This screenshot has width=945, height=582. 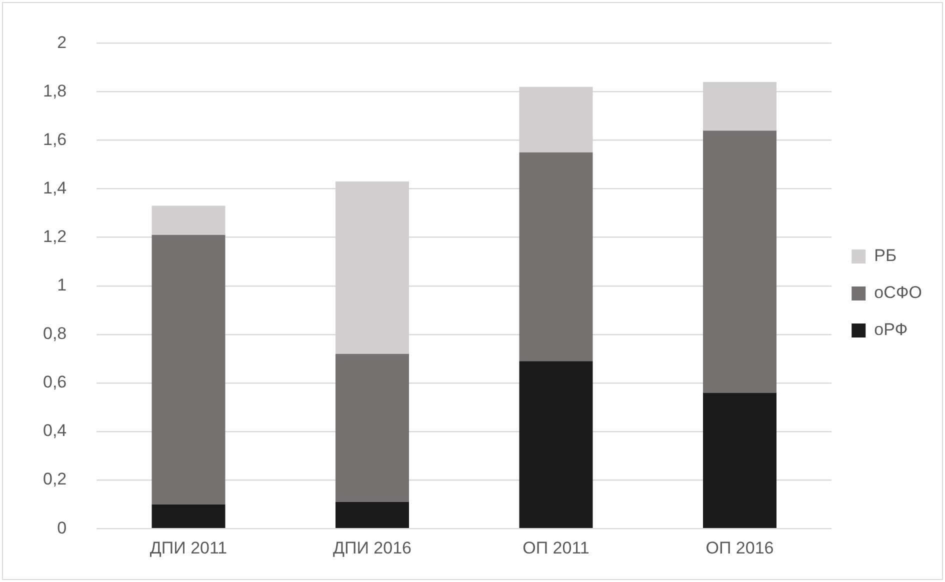 What do you see at coordinates (372, 548) in the screenshot?
I see `x-tick-label: ДПИ 2016` at bounding box center [372, 548].